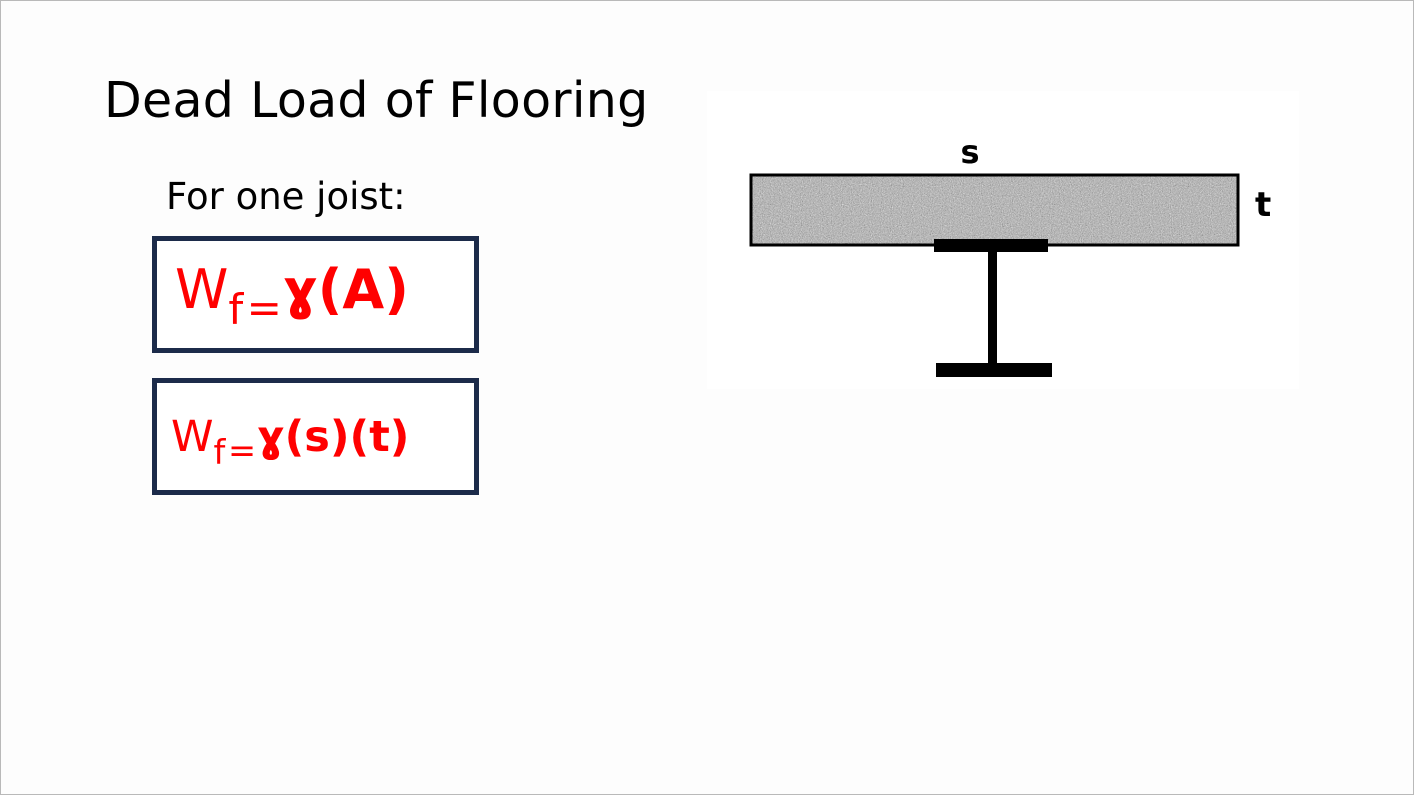 This screenshot has height=795, width=1414. I want to click on concrete-slab, so click(994, 210).